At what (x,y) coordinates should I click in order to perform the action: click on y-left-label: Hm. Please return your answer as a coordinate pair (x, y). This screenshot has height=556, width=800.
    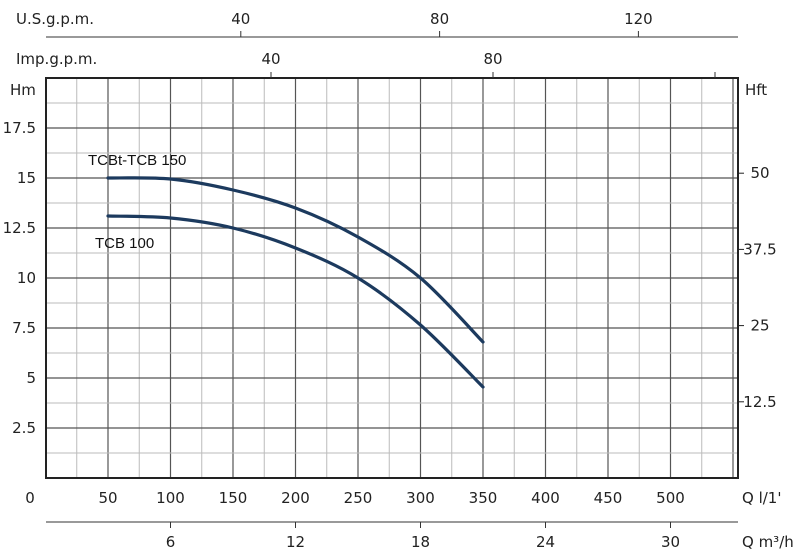
    Looking at the image, I should click on (23, 90).